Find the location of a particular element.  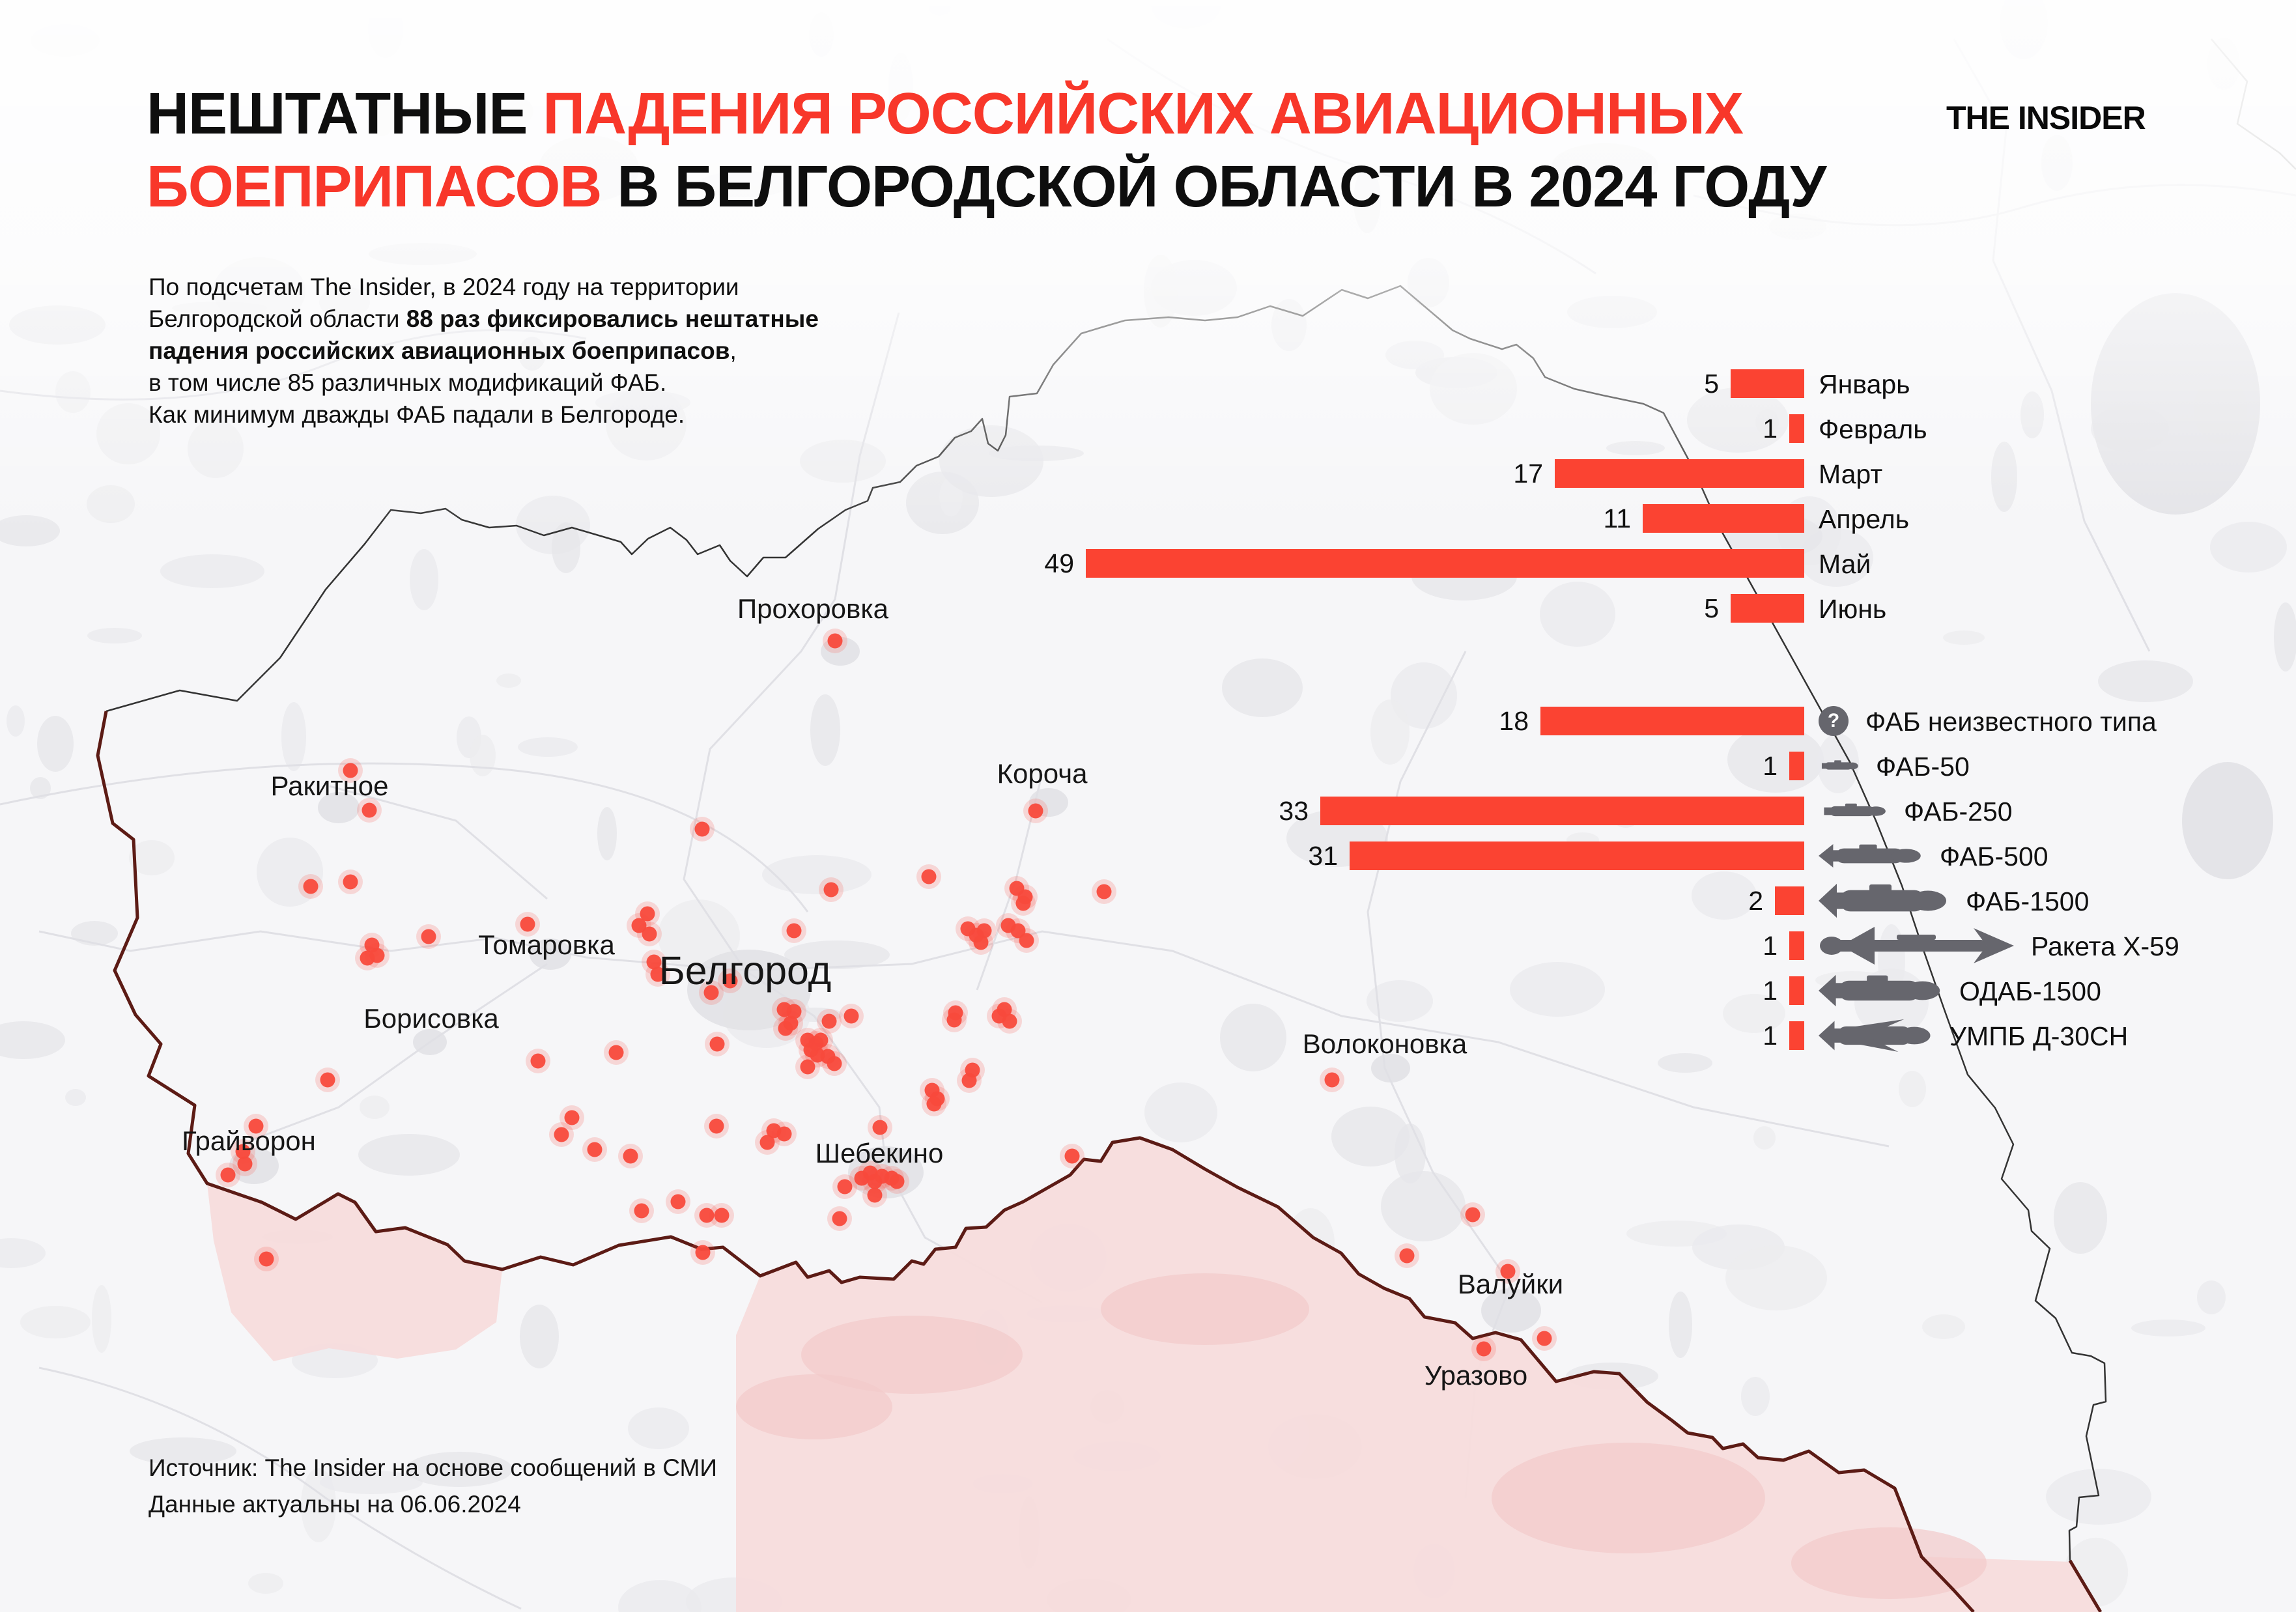

month-value: 5 is located at coordinates (1712, 608).